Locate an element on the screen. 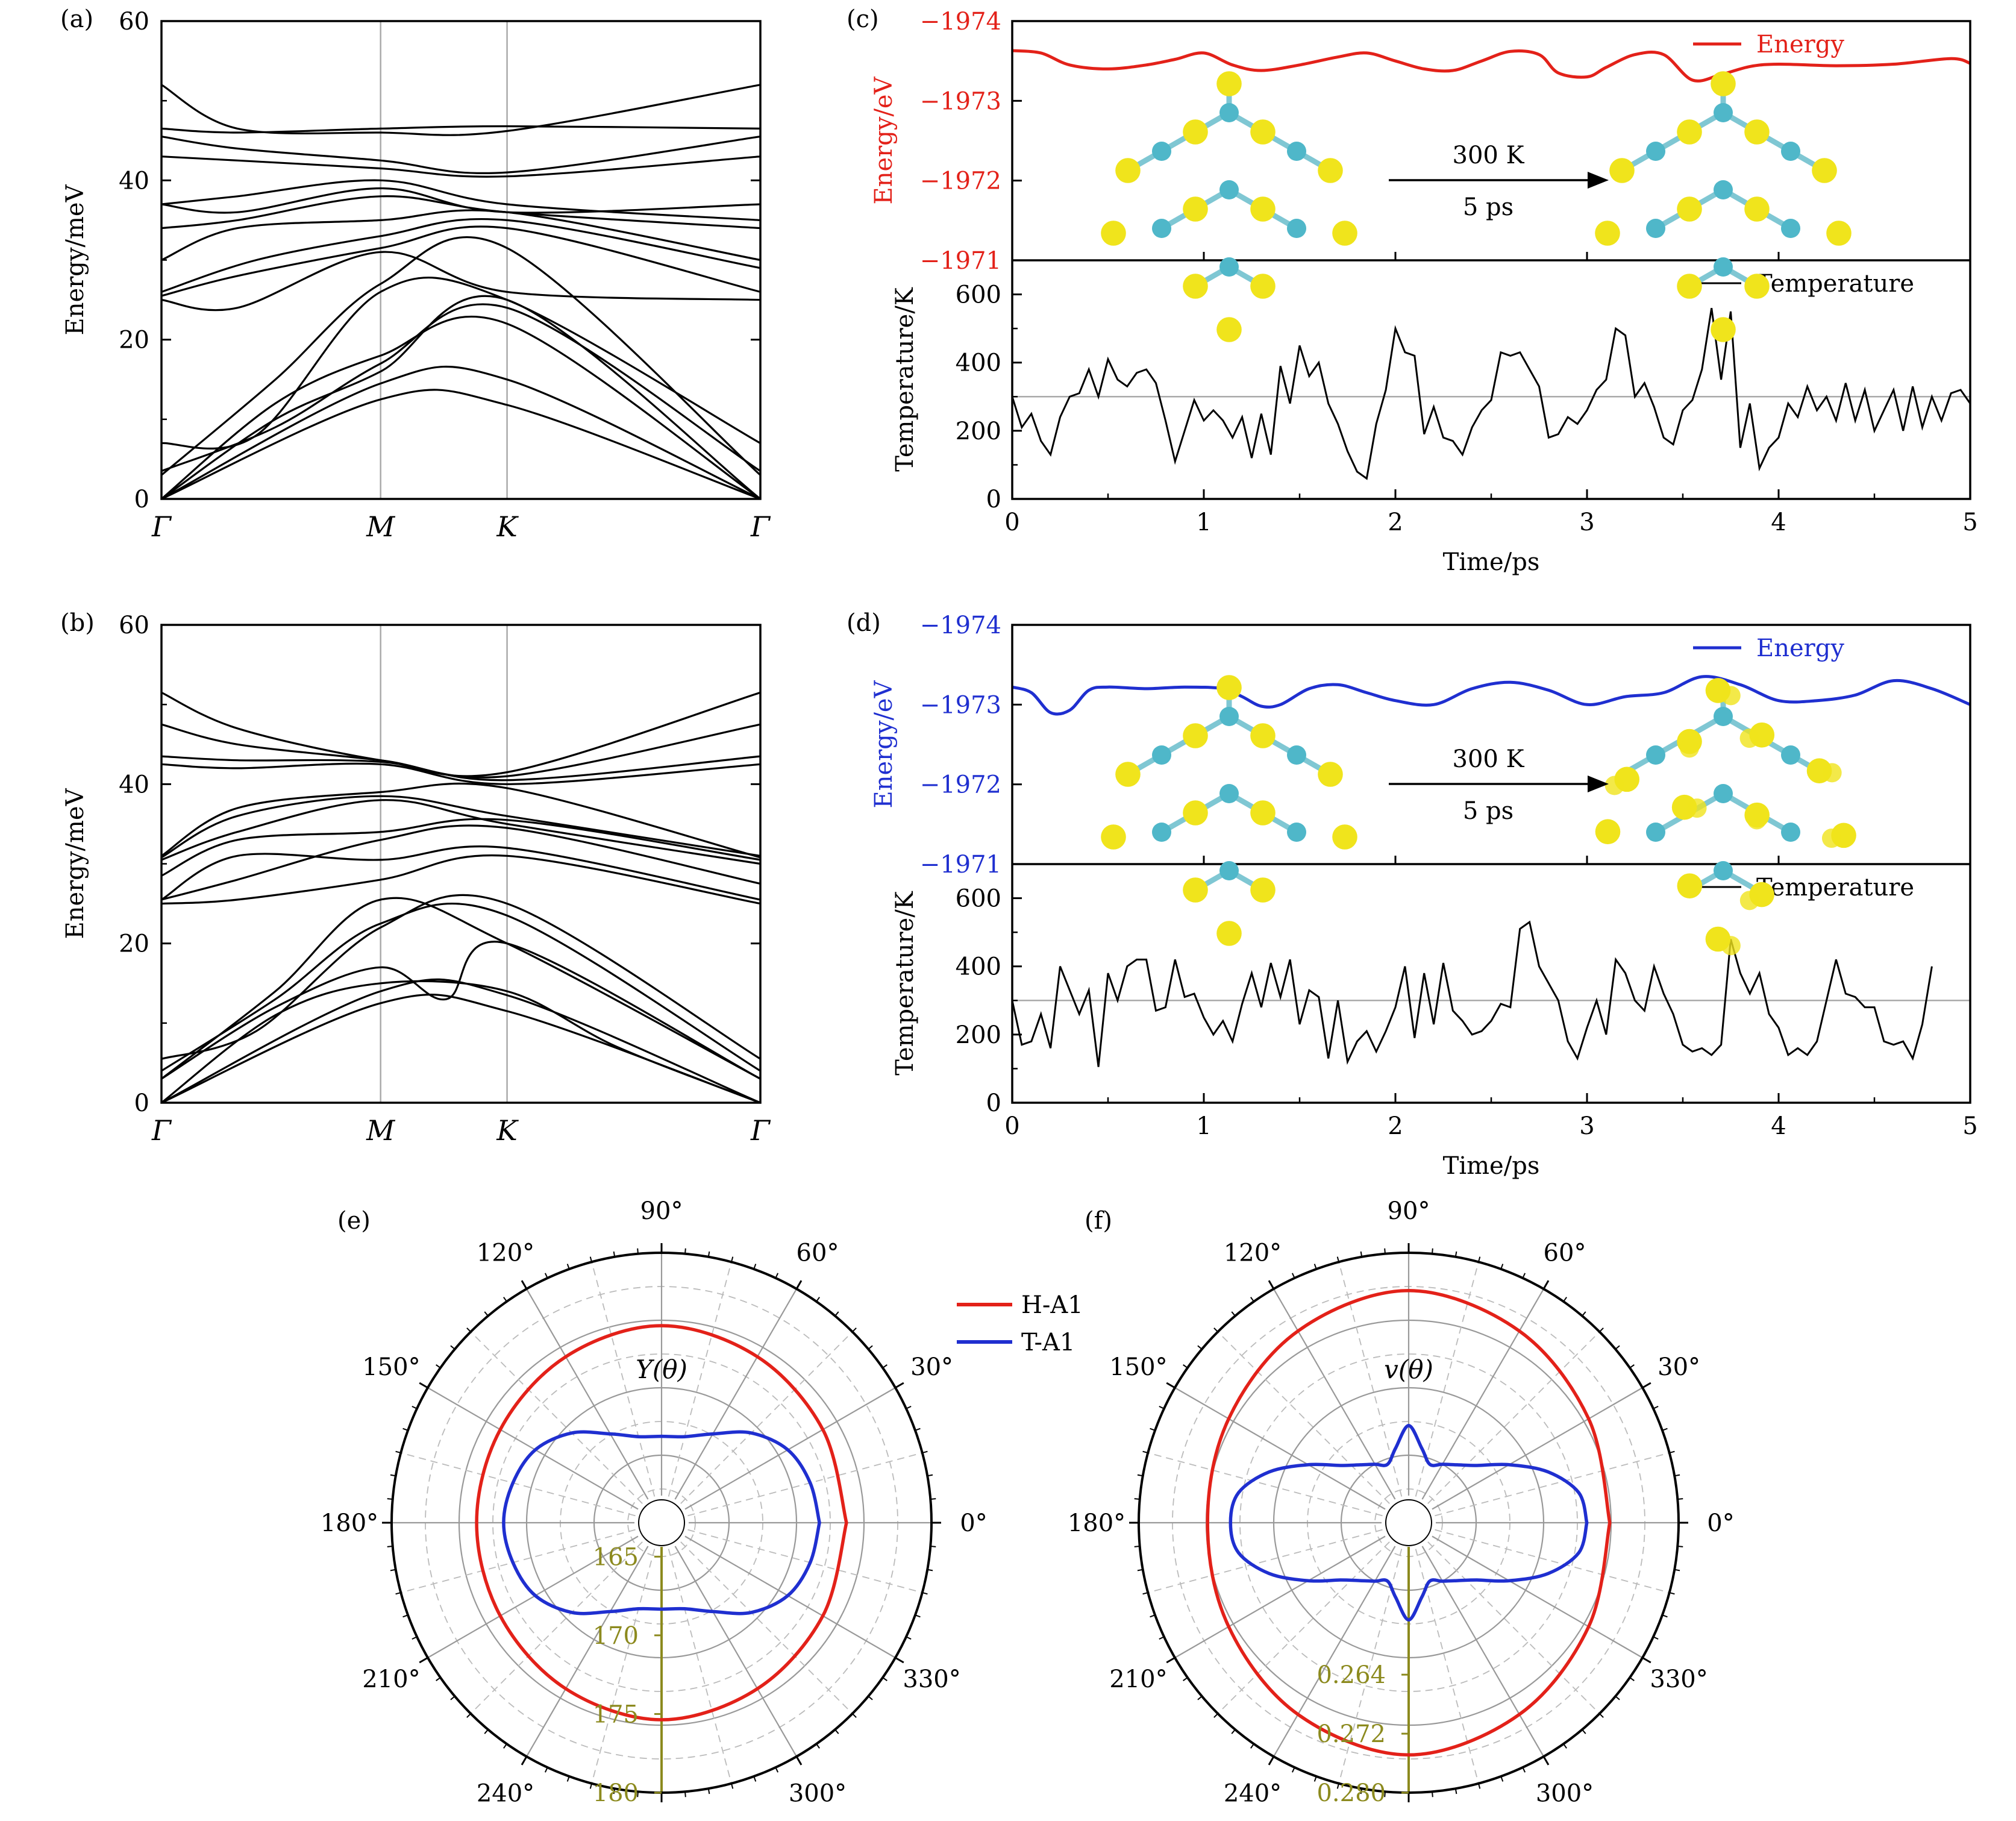 The height and width of the screenshot is (1821, 2016). legend-label-t-a1: T-A1 is located at coordinates (1048, 1342).